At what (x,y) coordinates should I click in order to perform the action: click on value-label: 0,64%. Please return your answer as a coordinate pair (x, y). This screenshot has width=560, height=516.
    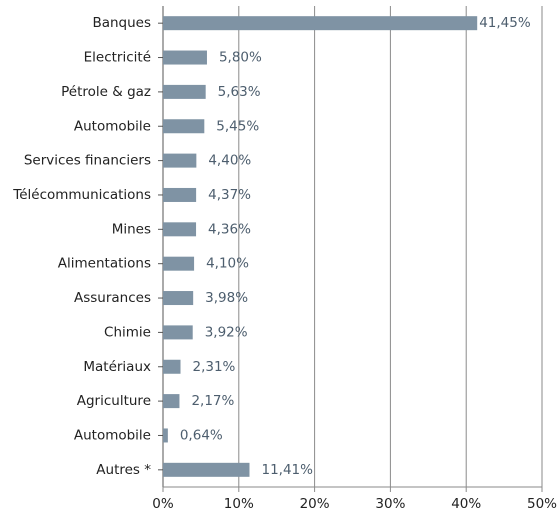
    Looking at the image, I should click on (201, 435).